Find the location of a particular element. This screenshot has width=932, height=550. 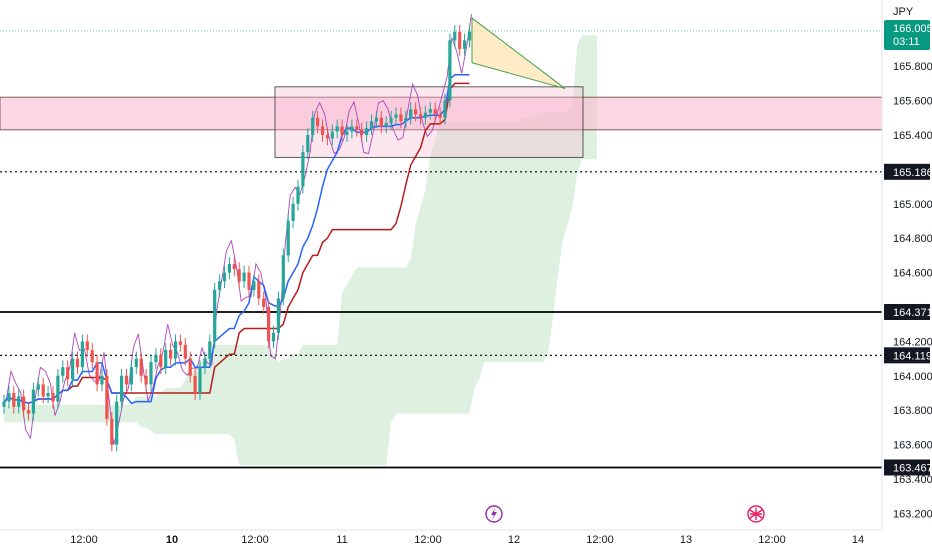

level-tag: 164.371 is located at coordinates (908, 311).